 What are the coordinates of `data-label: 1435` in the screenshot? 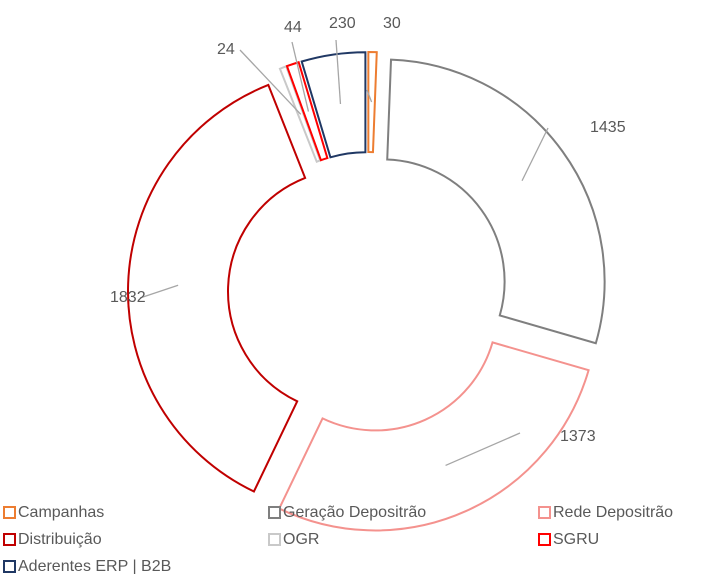 It's located at (608, 127).